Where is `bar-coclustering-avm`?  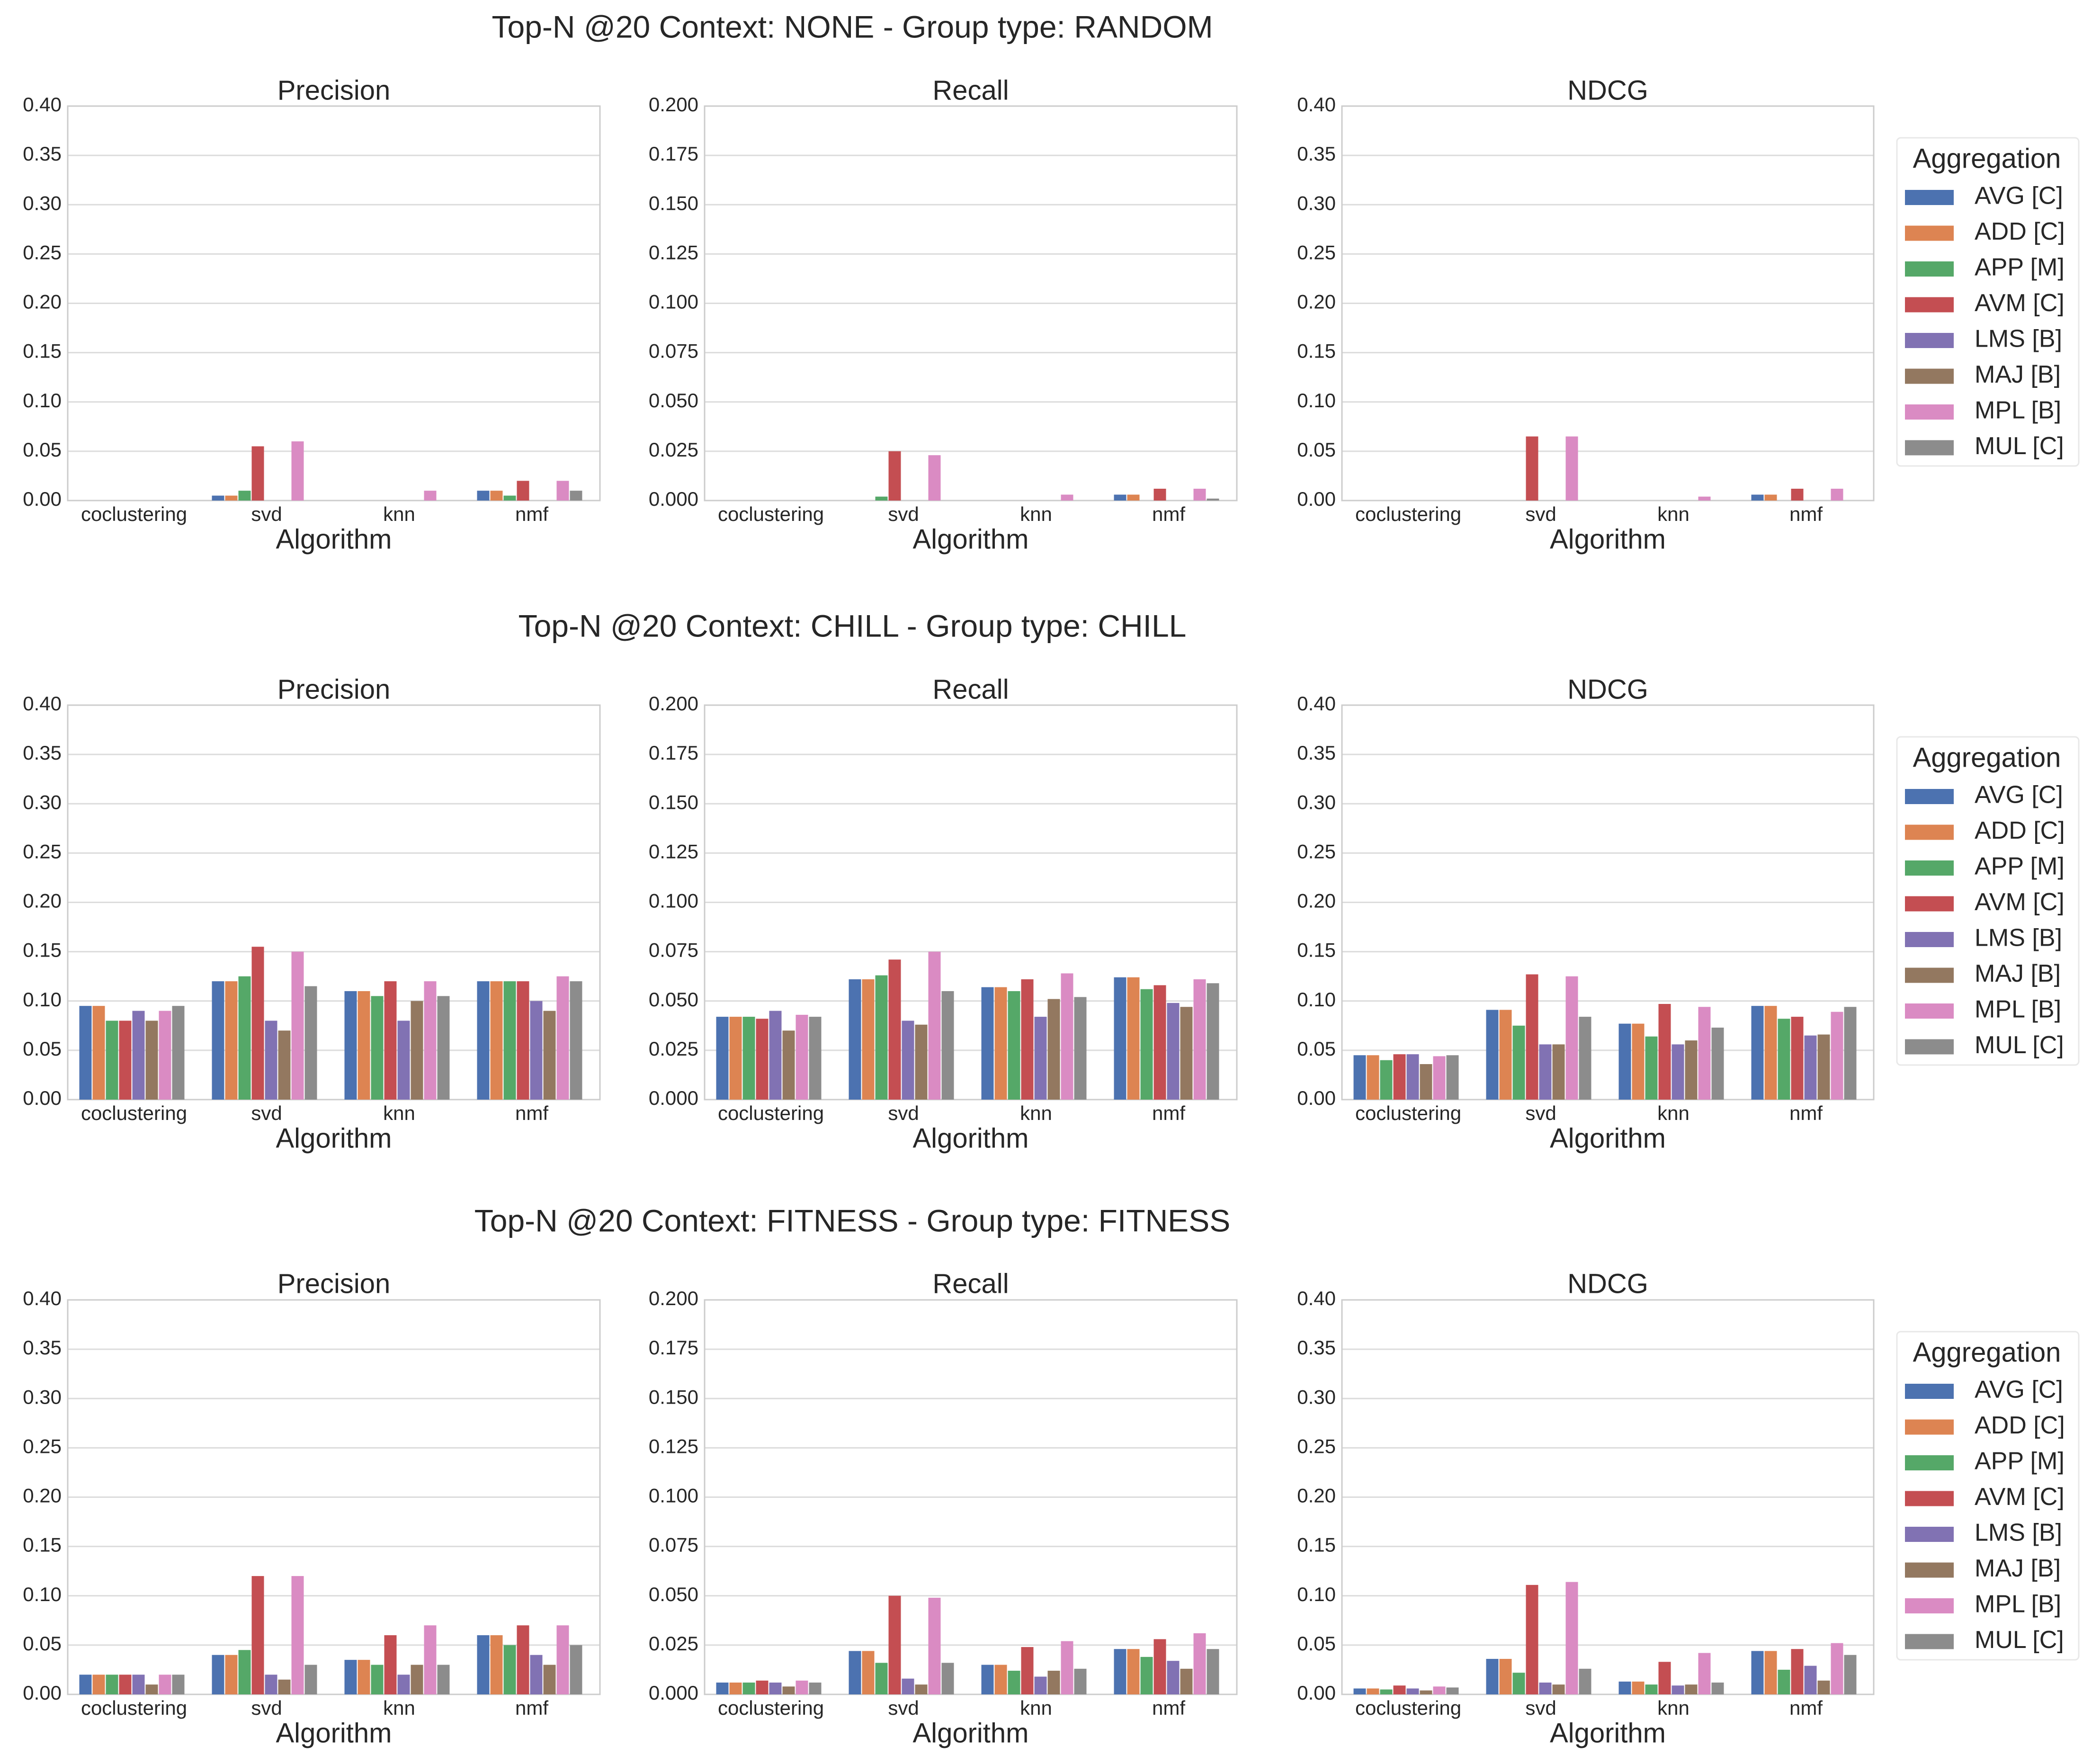 bar-coclustering-avm is located at coordinates (126, 1060).